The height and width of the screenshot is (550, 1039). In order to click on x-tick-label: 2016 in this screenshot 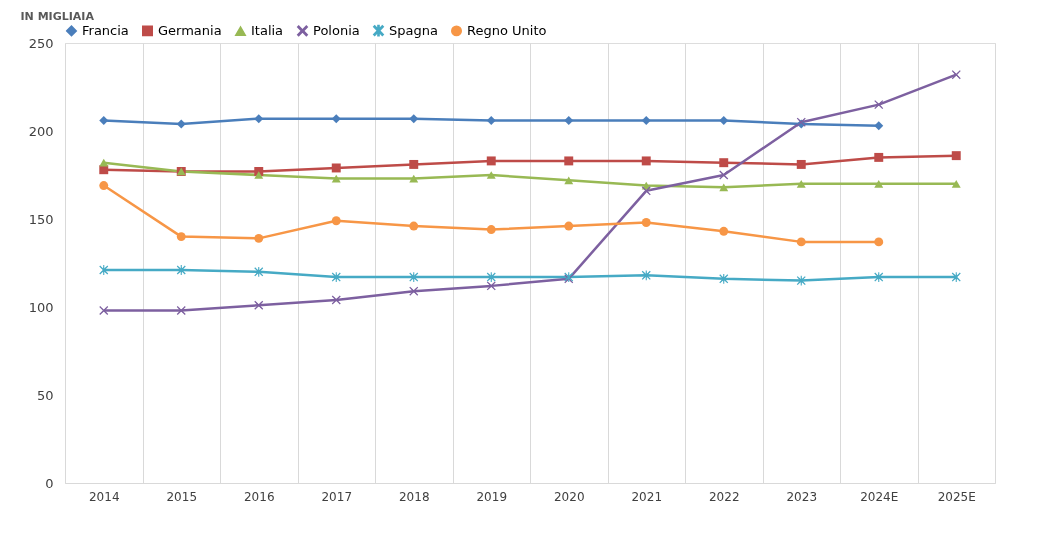, I will do `click(259, 496)`.